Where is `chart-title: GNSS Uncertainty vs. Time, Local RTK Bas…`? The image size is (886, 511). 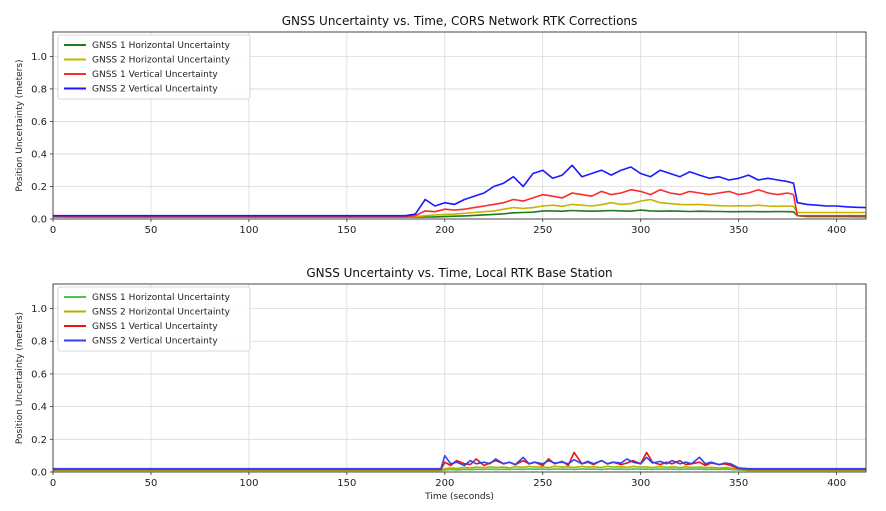
chart-title: GNSS Uncertainty vs. Time, Local RTK Bas… is located at coordinates (459, 273).